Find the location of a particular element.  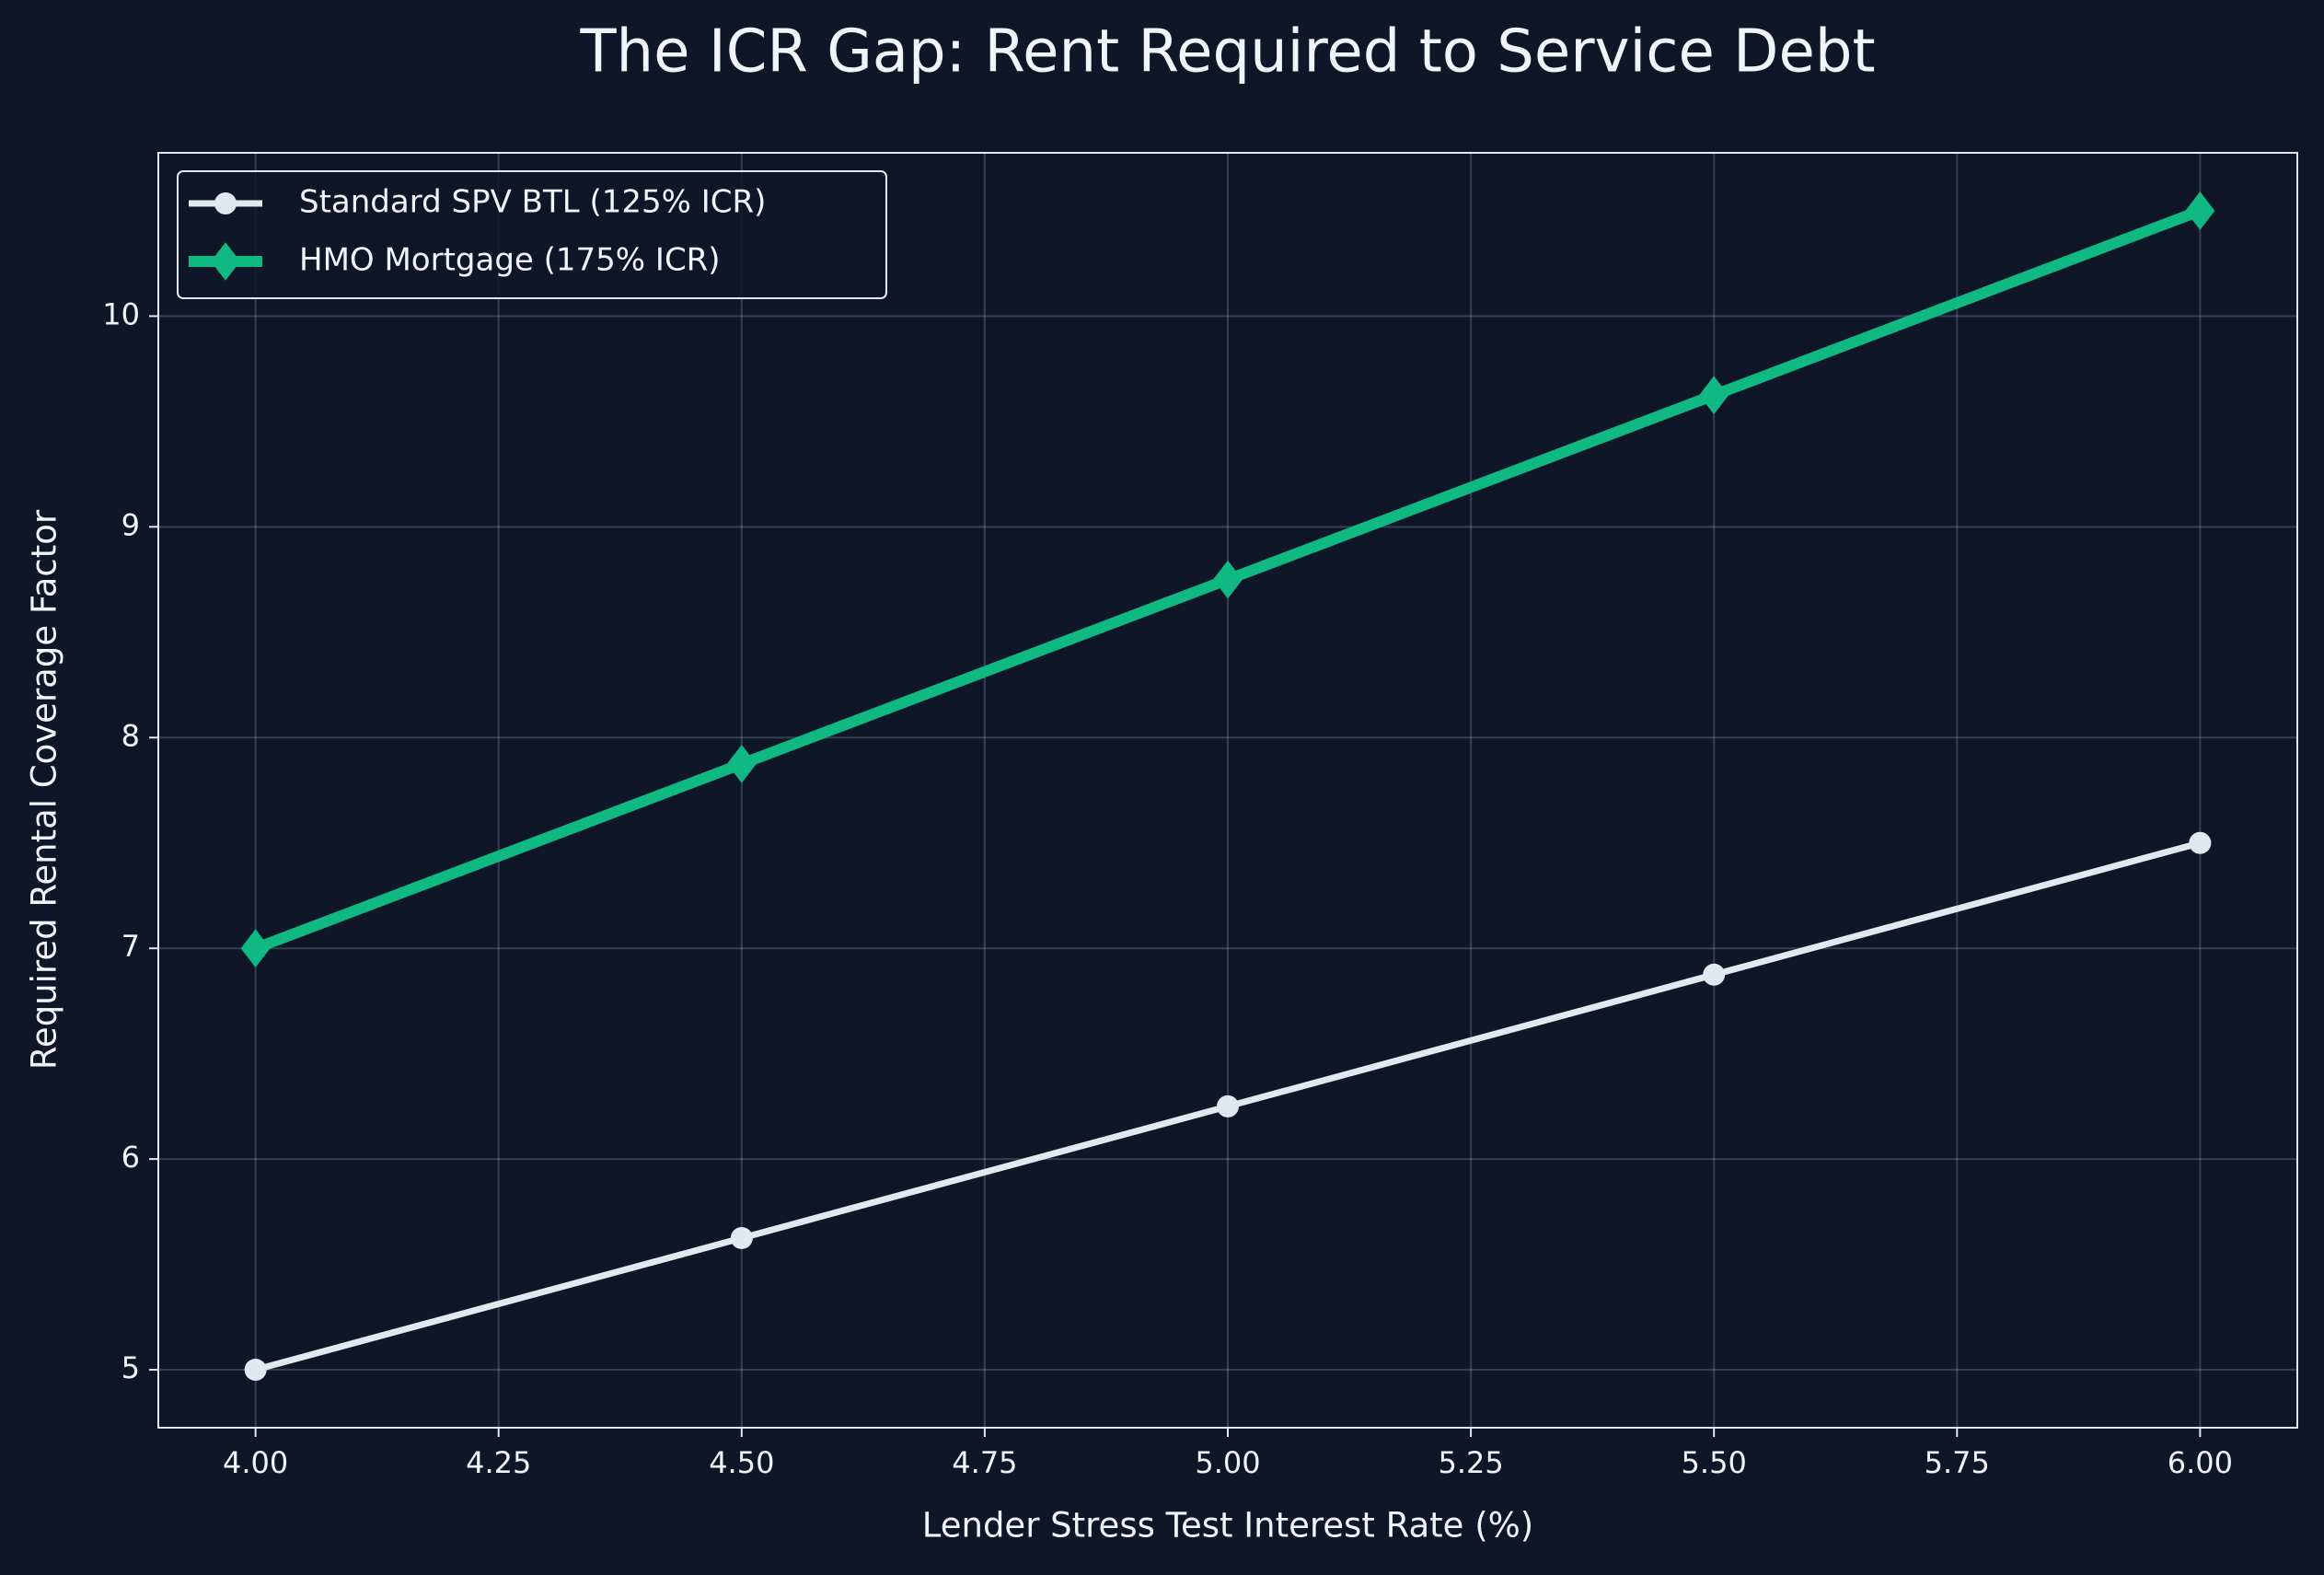

y-tick-label: 8 is located at coordinates (130, 735).